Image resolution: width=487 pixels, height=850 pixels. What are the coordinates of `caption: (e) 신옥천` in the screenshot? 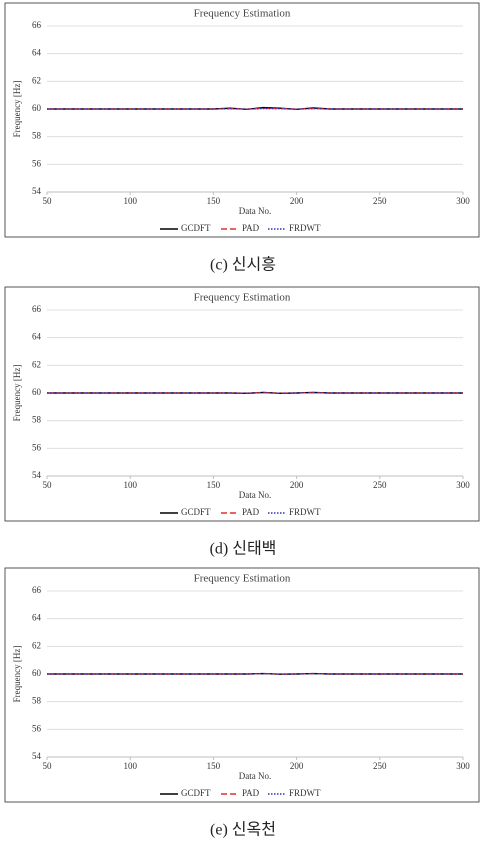 It's located at (243, 830).